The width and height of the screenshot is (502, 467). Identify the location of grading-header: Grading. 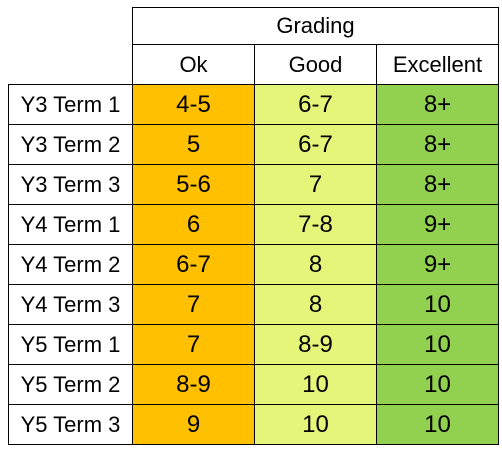
(315, 26).